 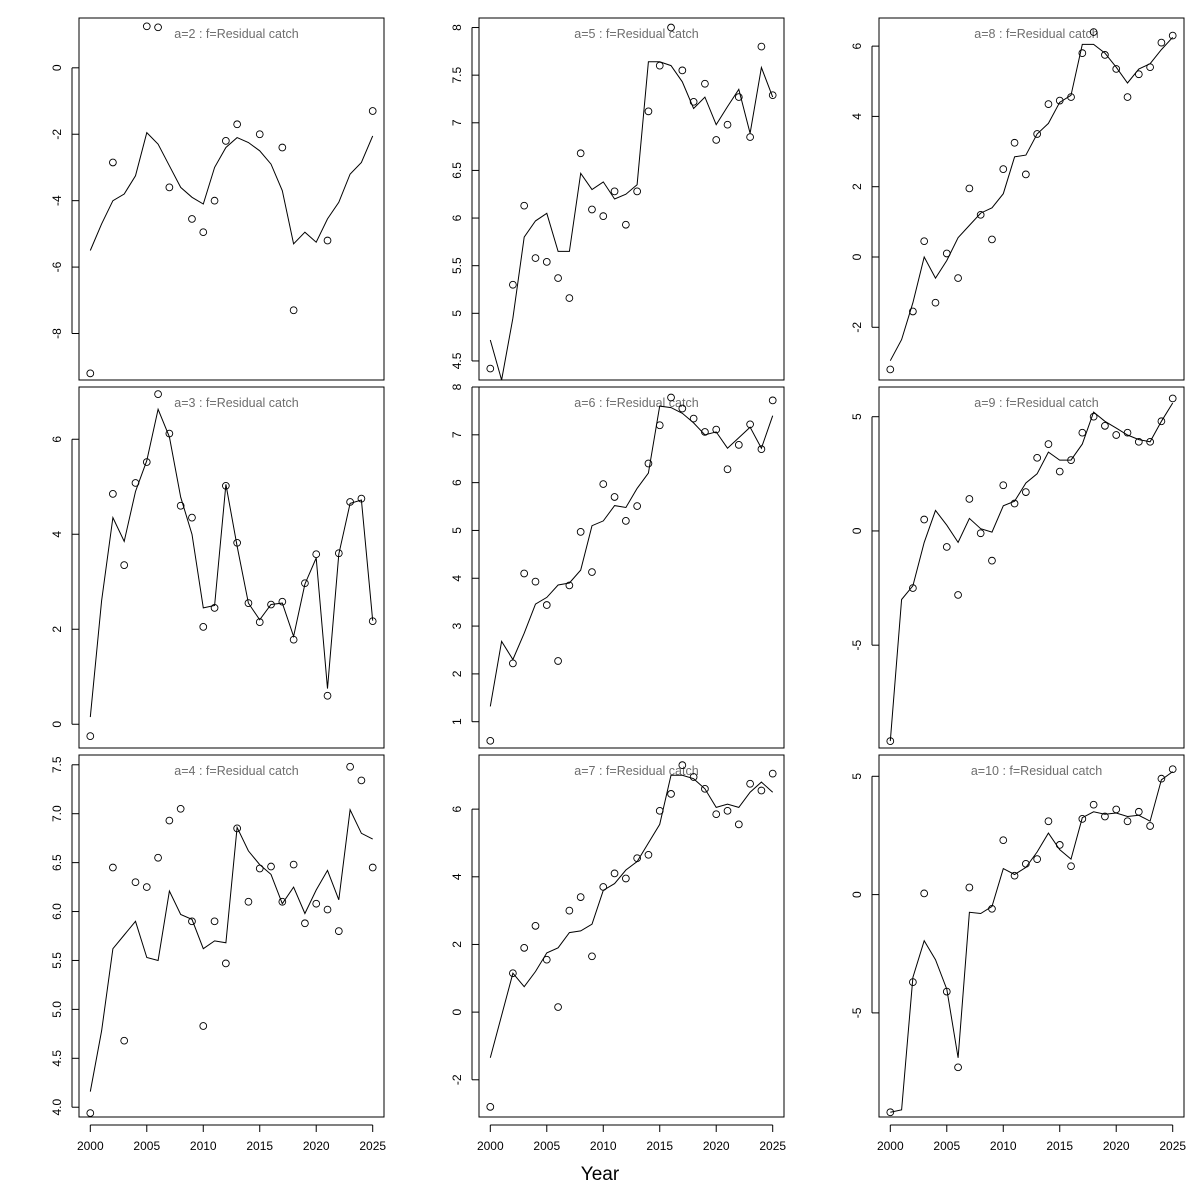 I want to click on x-tick-label: 2000, so click(x=490, y=1146).